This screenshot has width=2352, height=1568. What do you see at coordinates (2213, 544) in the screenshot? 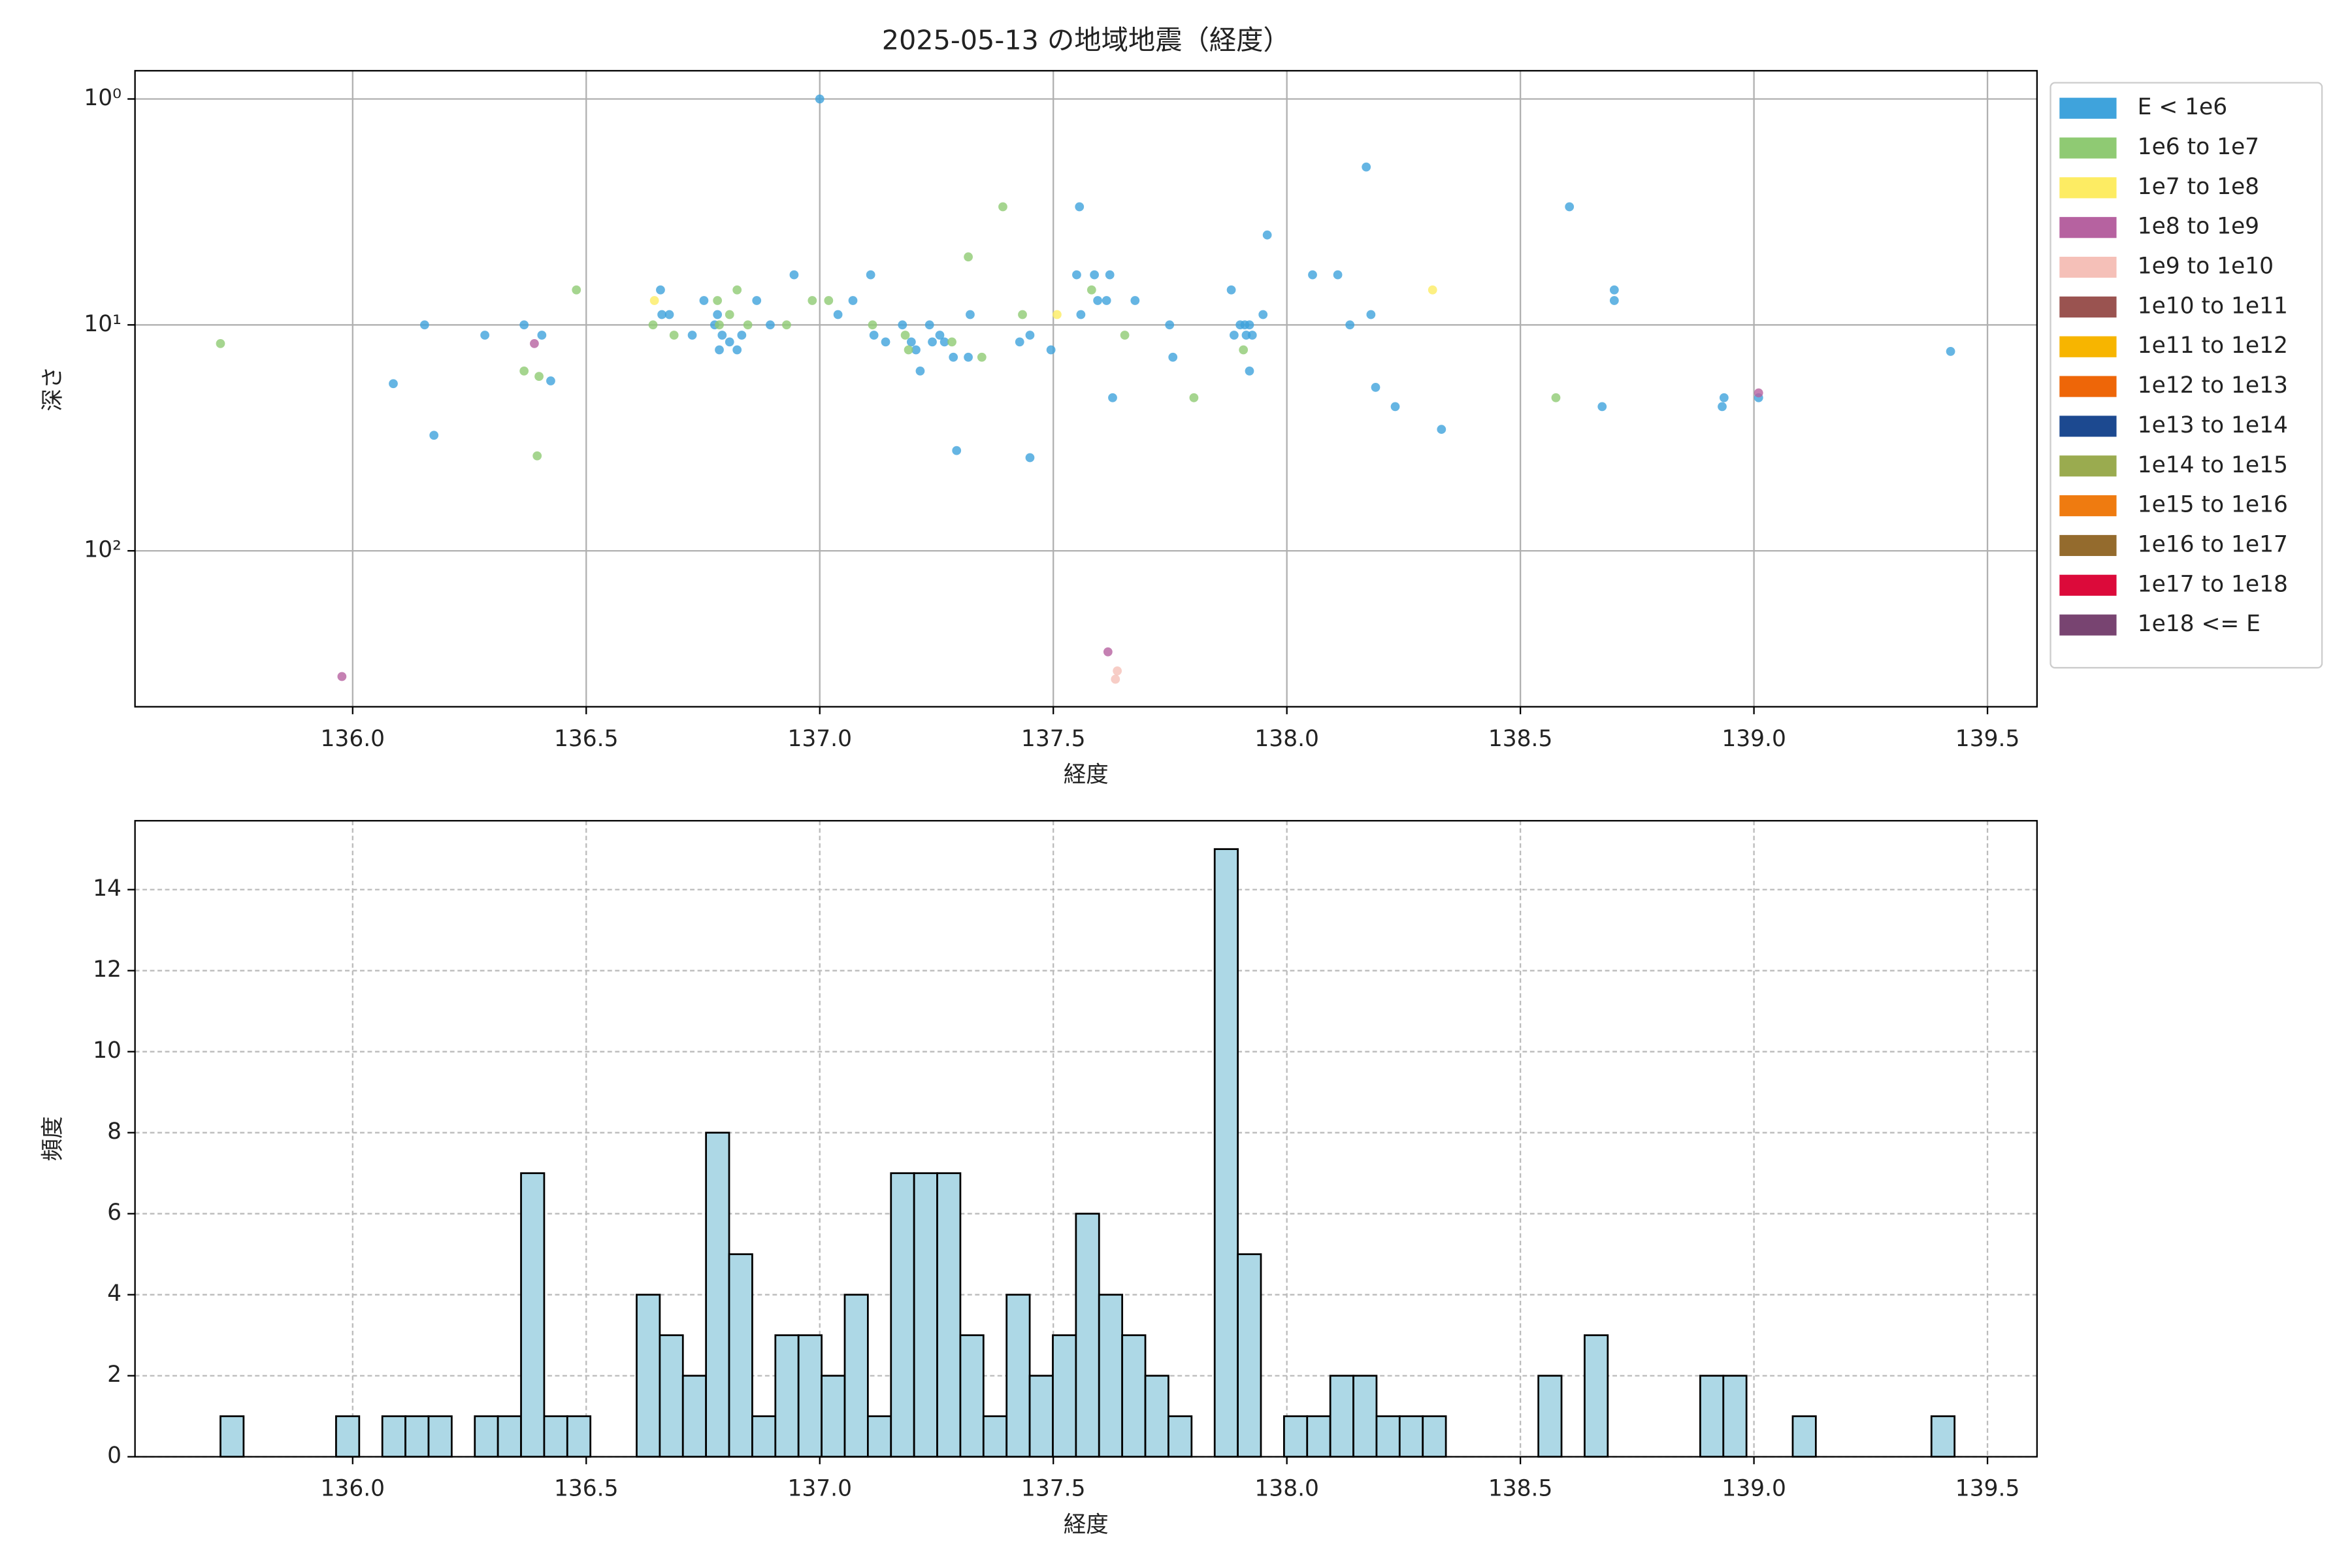
I see `legend-label: 1e16 to 1e17` at bounding box center [2213, 544].